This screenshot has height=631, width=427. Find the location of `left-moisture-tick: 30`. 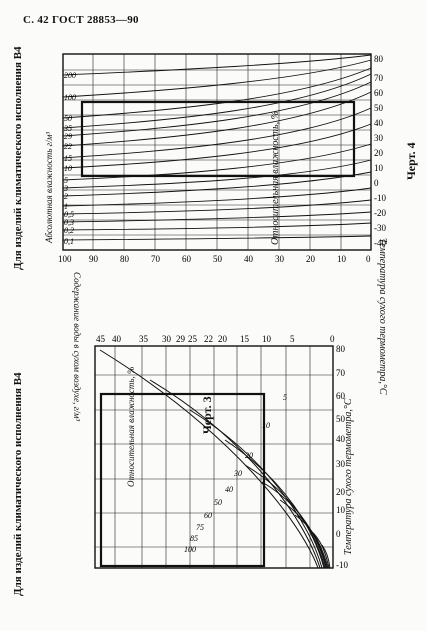

left-moisture-tick: 30 is located at coordinates (167, 339).